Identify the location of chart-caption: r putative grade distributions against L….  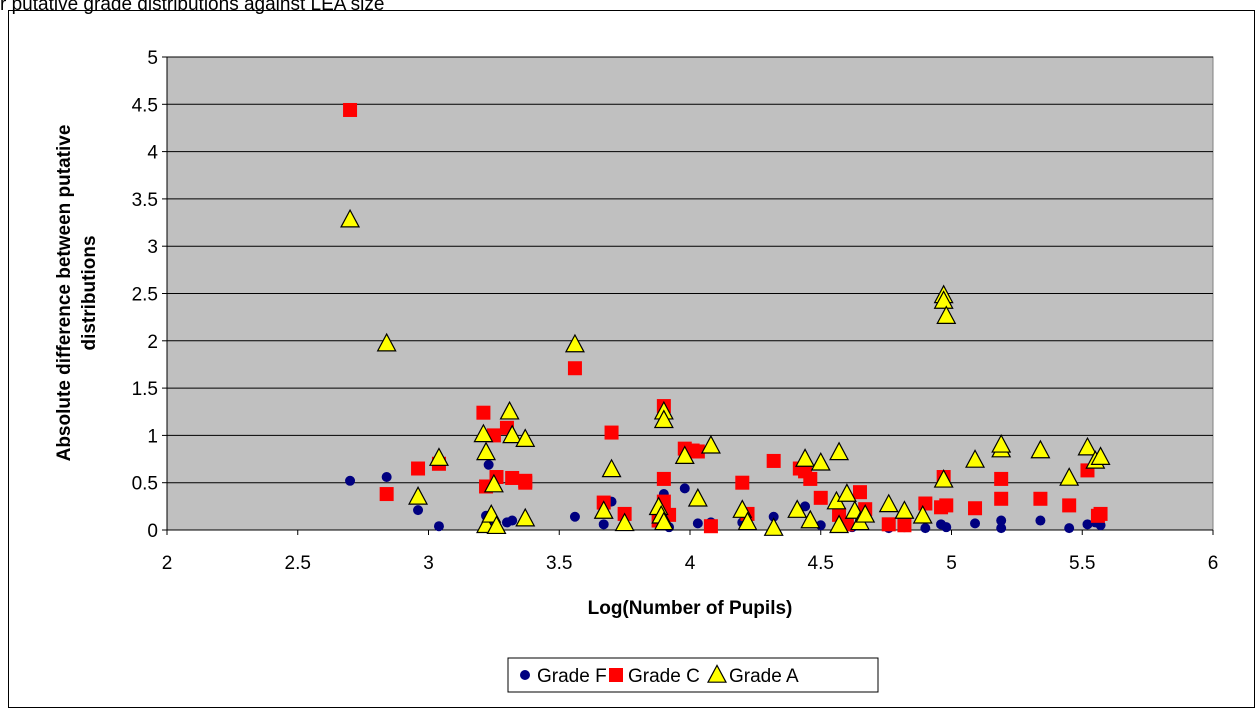
(192, 7).